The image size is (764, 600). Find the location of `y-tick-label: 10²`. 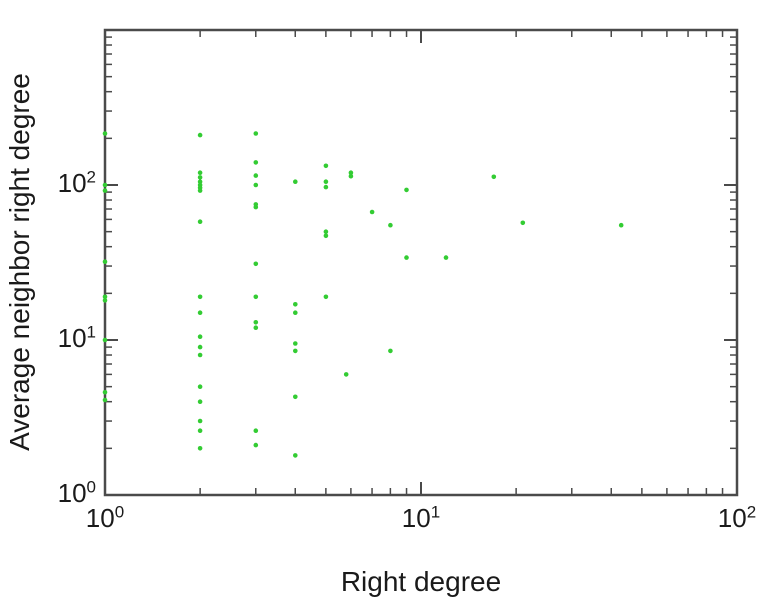

y-tick-label: 10² is located at coordinates (76, 182).